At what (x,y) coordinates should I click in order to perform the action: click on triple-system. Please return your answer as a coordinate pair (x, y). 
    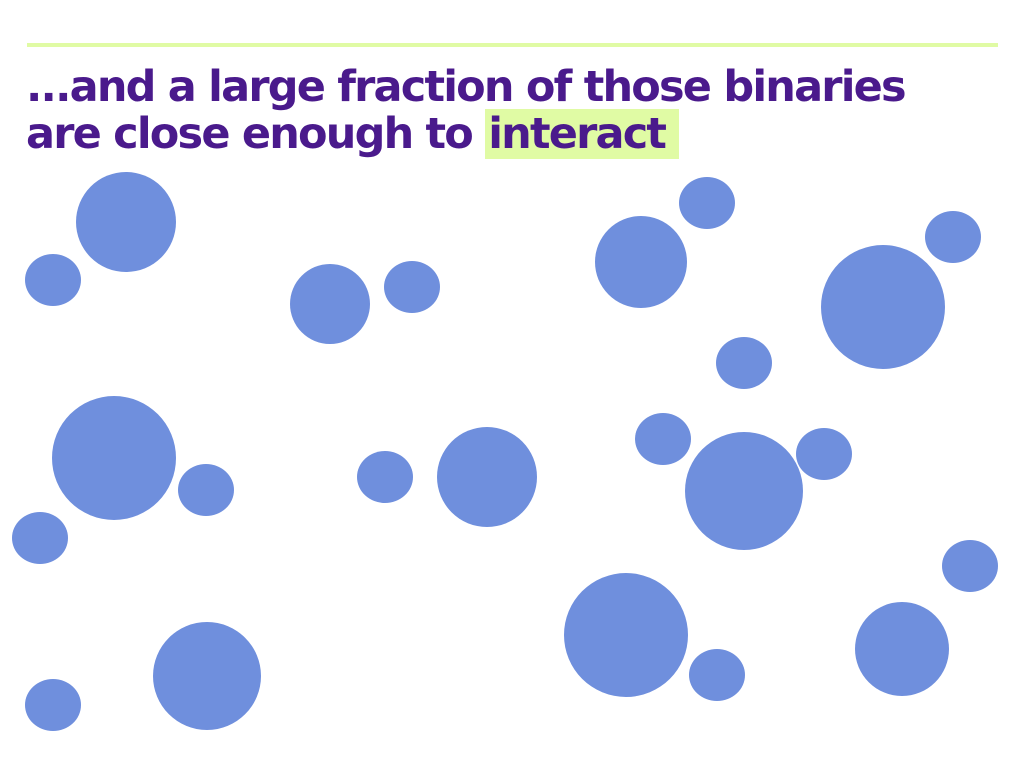
    Looking at the image, I should click on (743, 481).